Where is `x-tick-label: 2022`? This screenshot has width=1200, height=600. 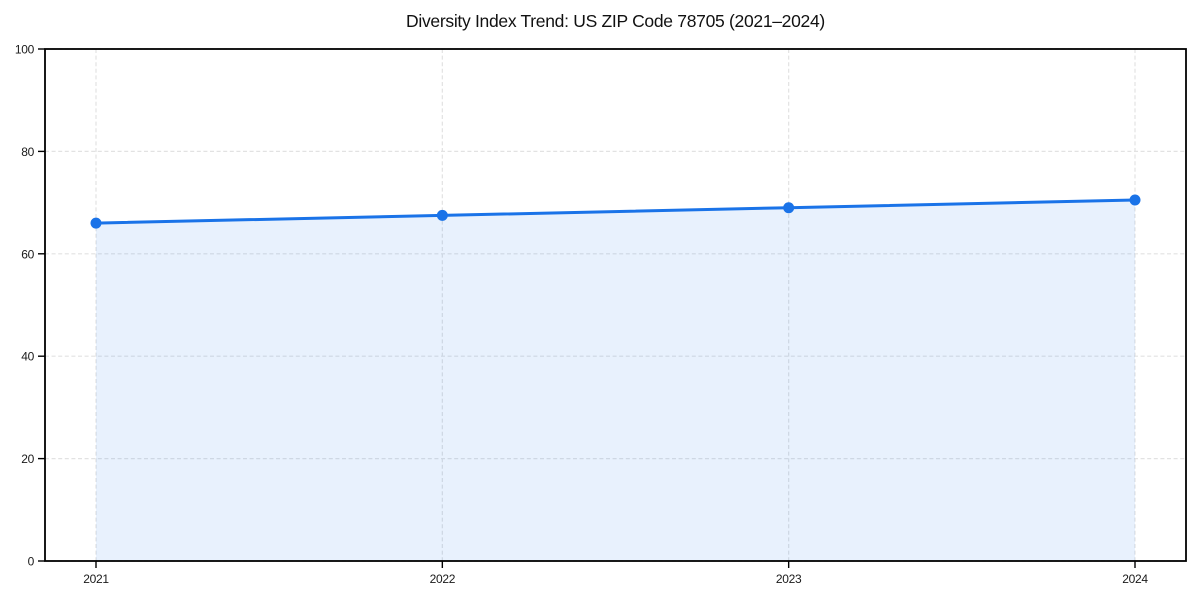
x-tick-label: 2022 is located at coordinates (443, 579).